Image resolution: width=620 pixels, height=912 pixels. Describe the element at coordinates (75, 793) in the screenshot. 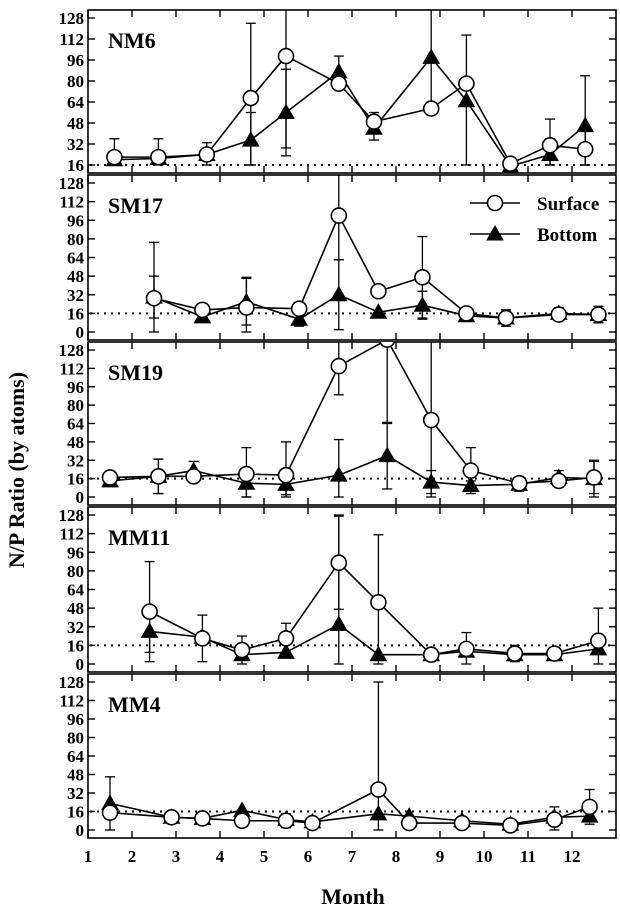

I see `y-tick-label: 32` at that location.